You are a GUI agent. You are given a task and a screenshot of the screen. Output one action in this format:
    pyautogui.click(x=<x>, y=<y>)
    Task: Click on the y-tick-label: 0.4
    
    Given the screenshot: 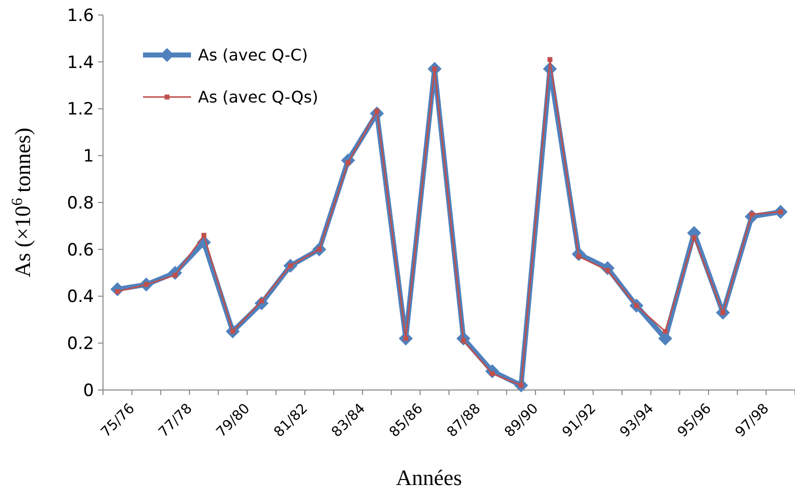 What is the action you would take?
    pyautogui.click(x=80, y=297)
    